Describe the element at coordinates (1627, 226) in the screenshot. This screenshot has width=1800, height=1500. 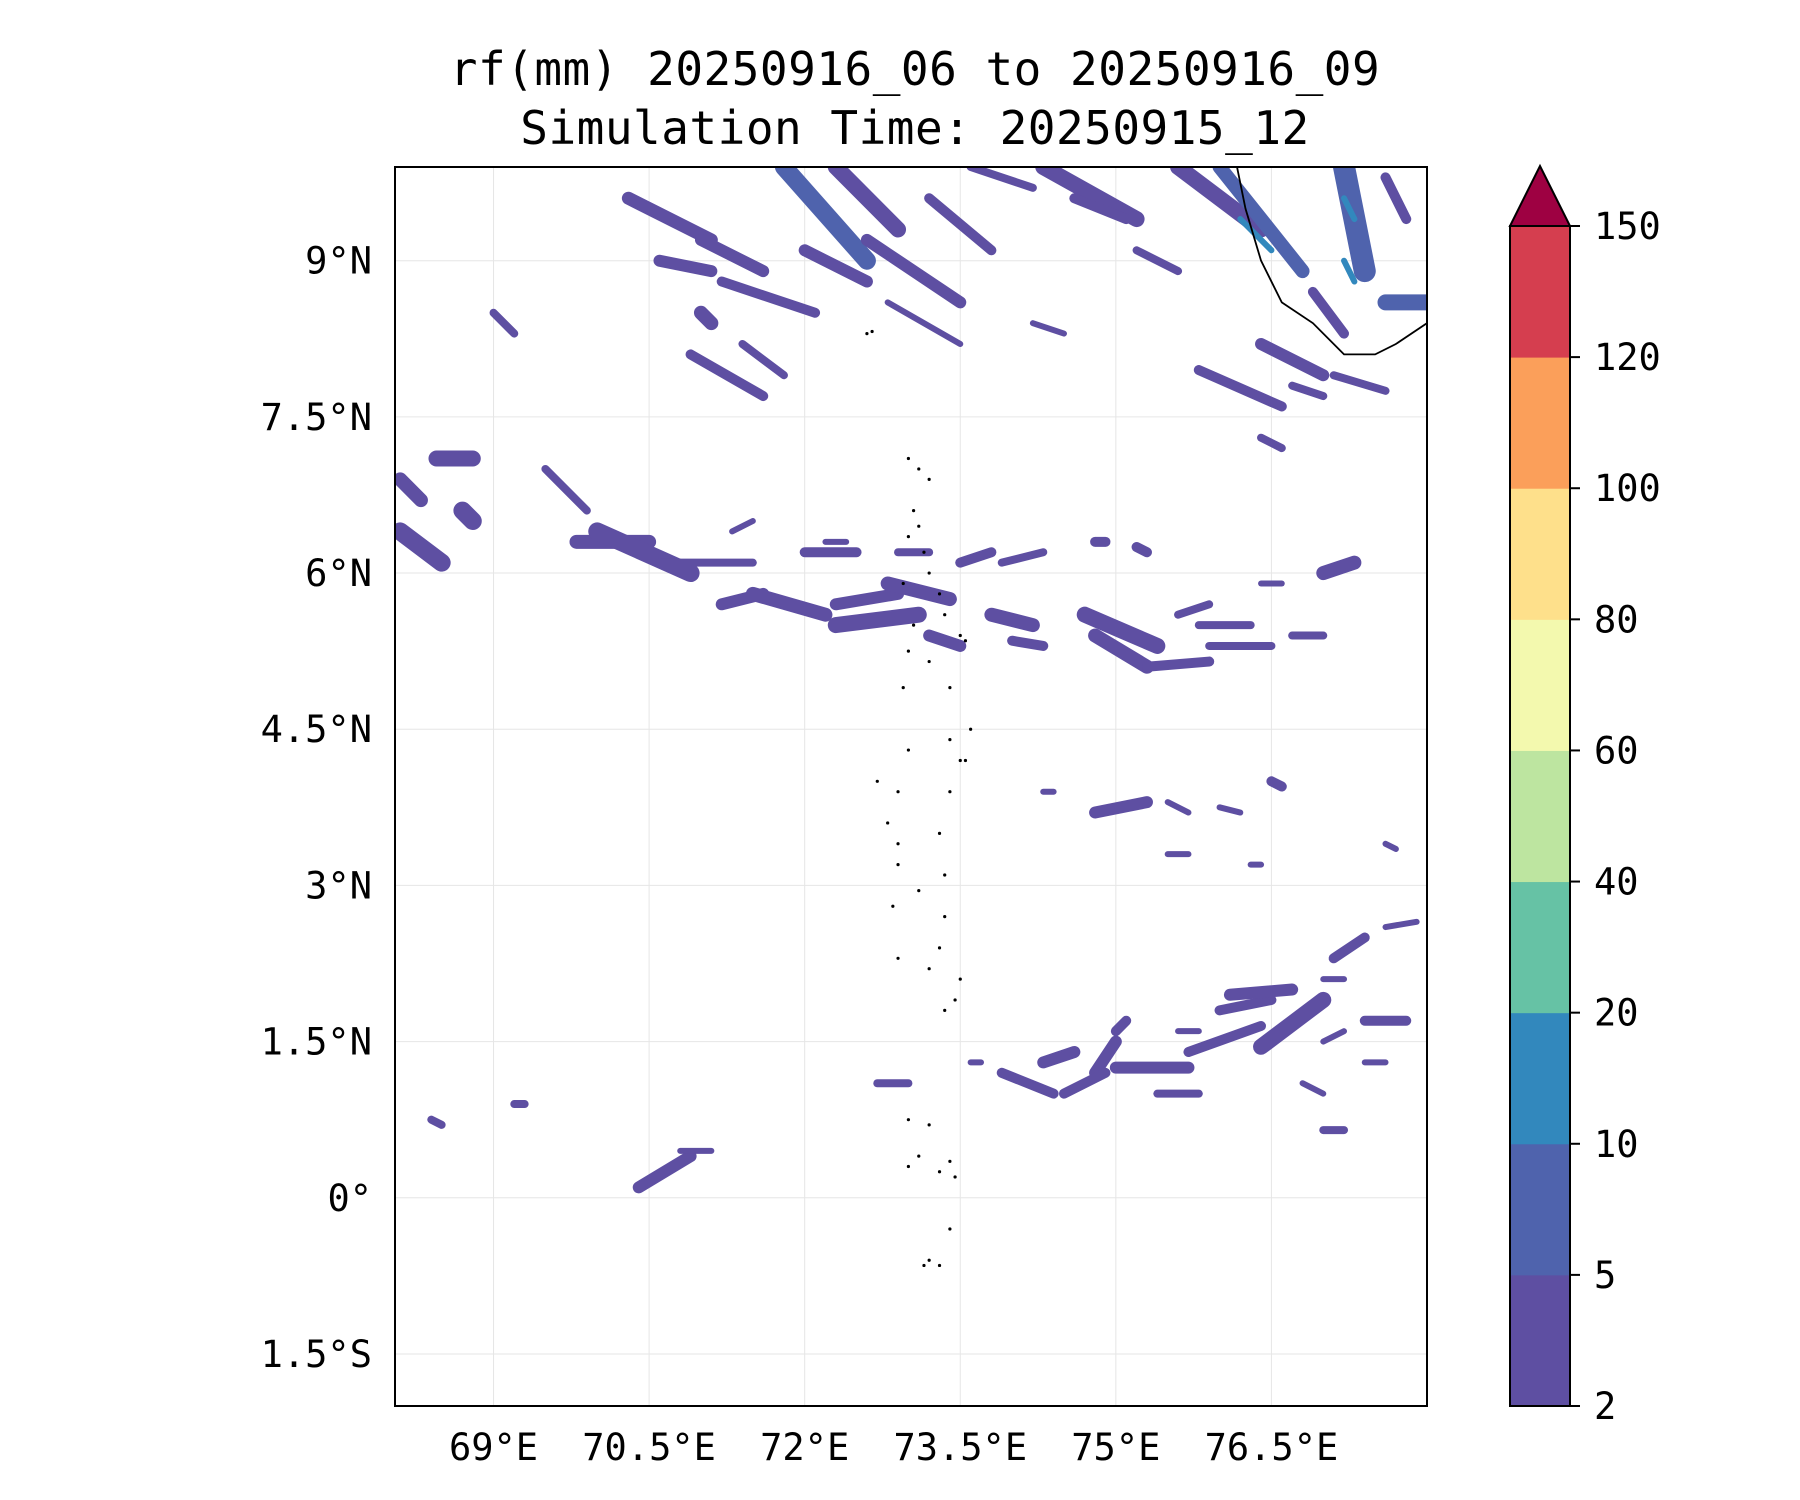
I see `colorbar-tick-label: 150` at that location.